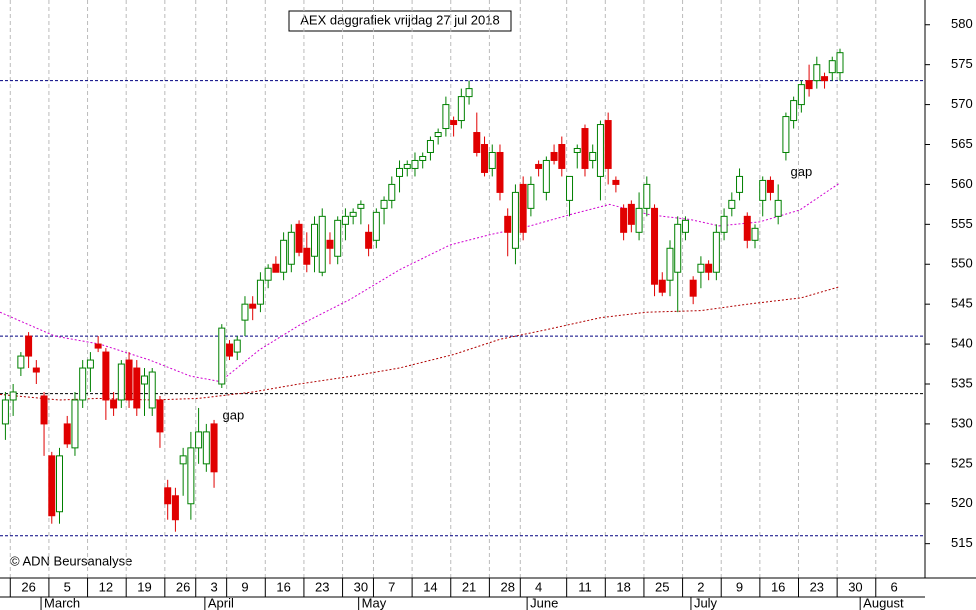 This screenshot has width=976, height=610. What do you see at coordinates (430, 586) in the screenshot?
I see `x-tick-label: 14` at bounding box center [430, 586].